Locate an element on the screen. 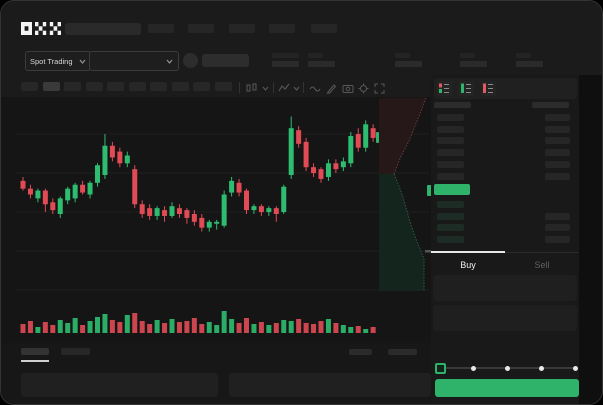  trade-mode-select: Spot Trading is located at coordinates (58, 61).